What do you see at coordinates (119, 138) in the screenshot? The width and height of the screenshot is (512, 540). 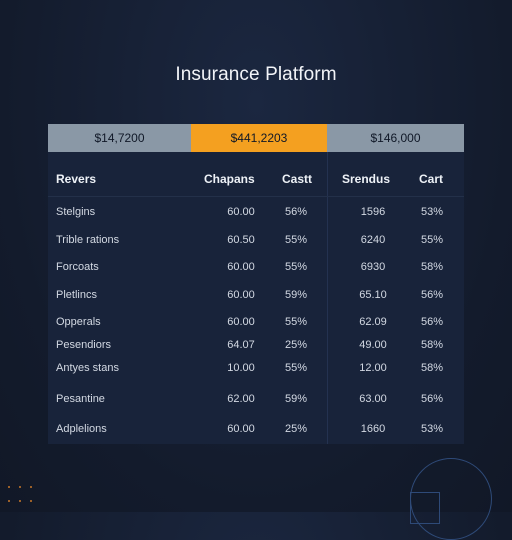 I see `summary-value-1: $14,7200` at bounding box center [119, 138].